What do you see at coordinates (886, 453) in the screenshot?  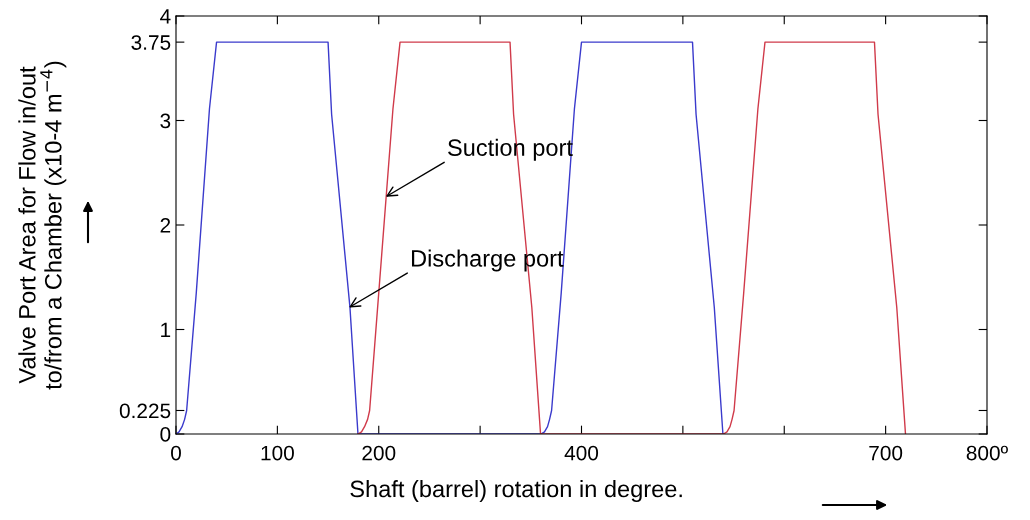 I see `x-tick-label: 700` at bounding box center [886, 453].